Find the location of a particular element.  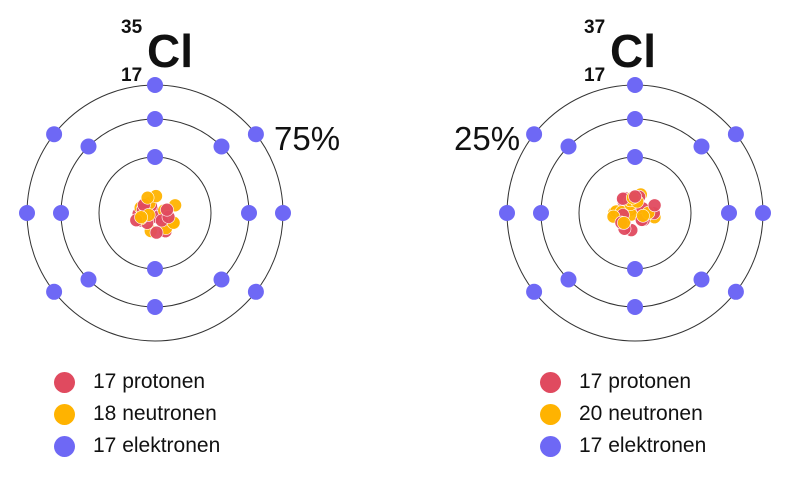

legend: 17 protonen 20 neutronen 17 elektronen is located at coordinates (623, 414).